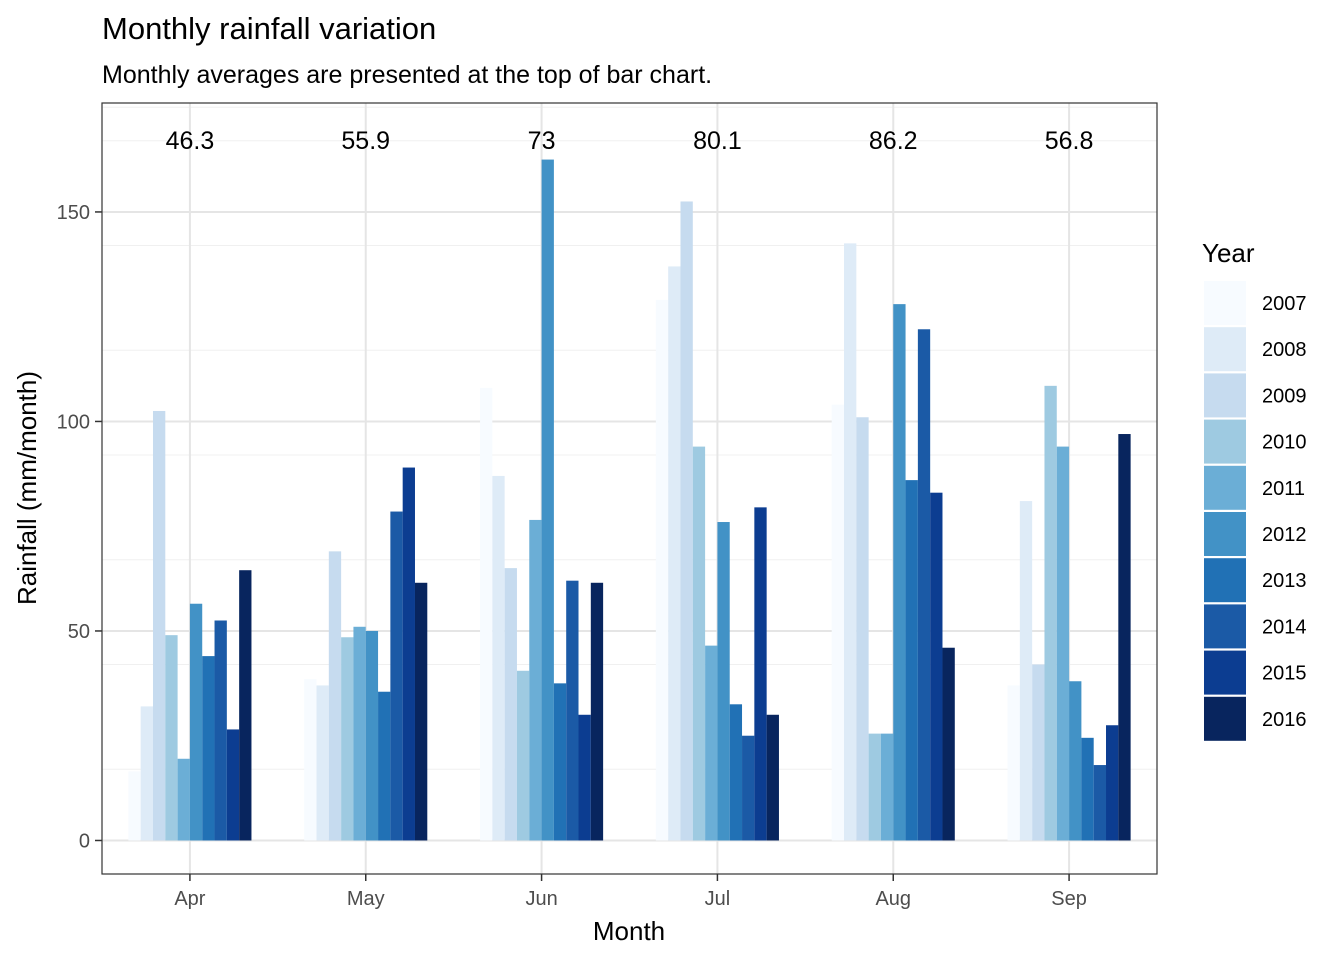 The width and height of the screenshot is (1344, 960). What do you see at coordinates (322, 763) in the screenshot?
I see `bar-2008-May` at bounding box center [322, 763].